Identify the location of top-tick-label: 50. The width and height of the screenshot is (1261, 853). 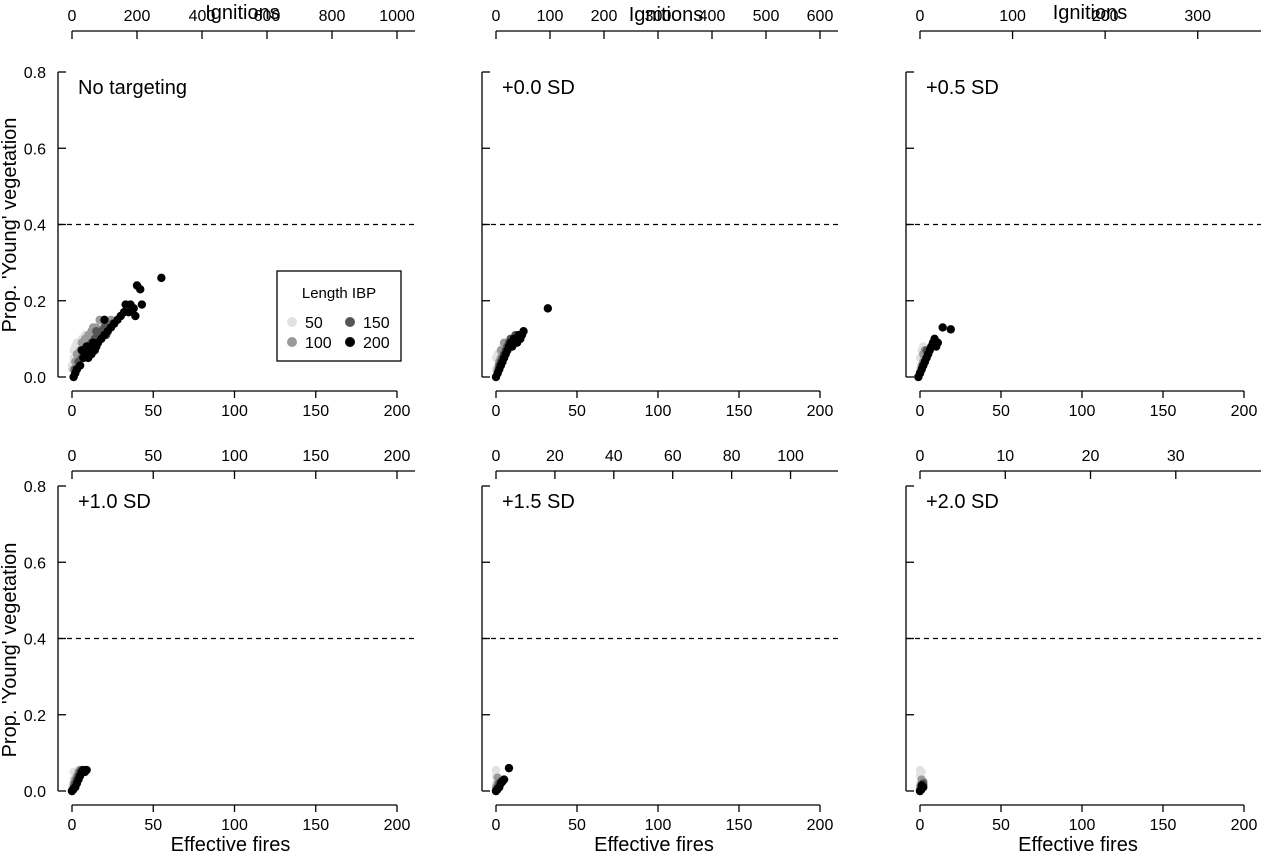
(153, 456).